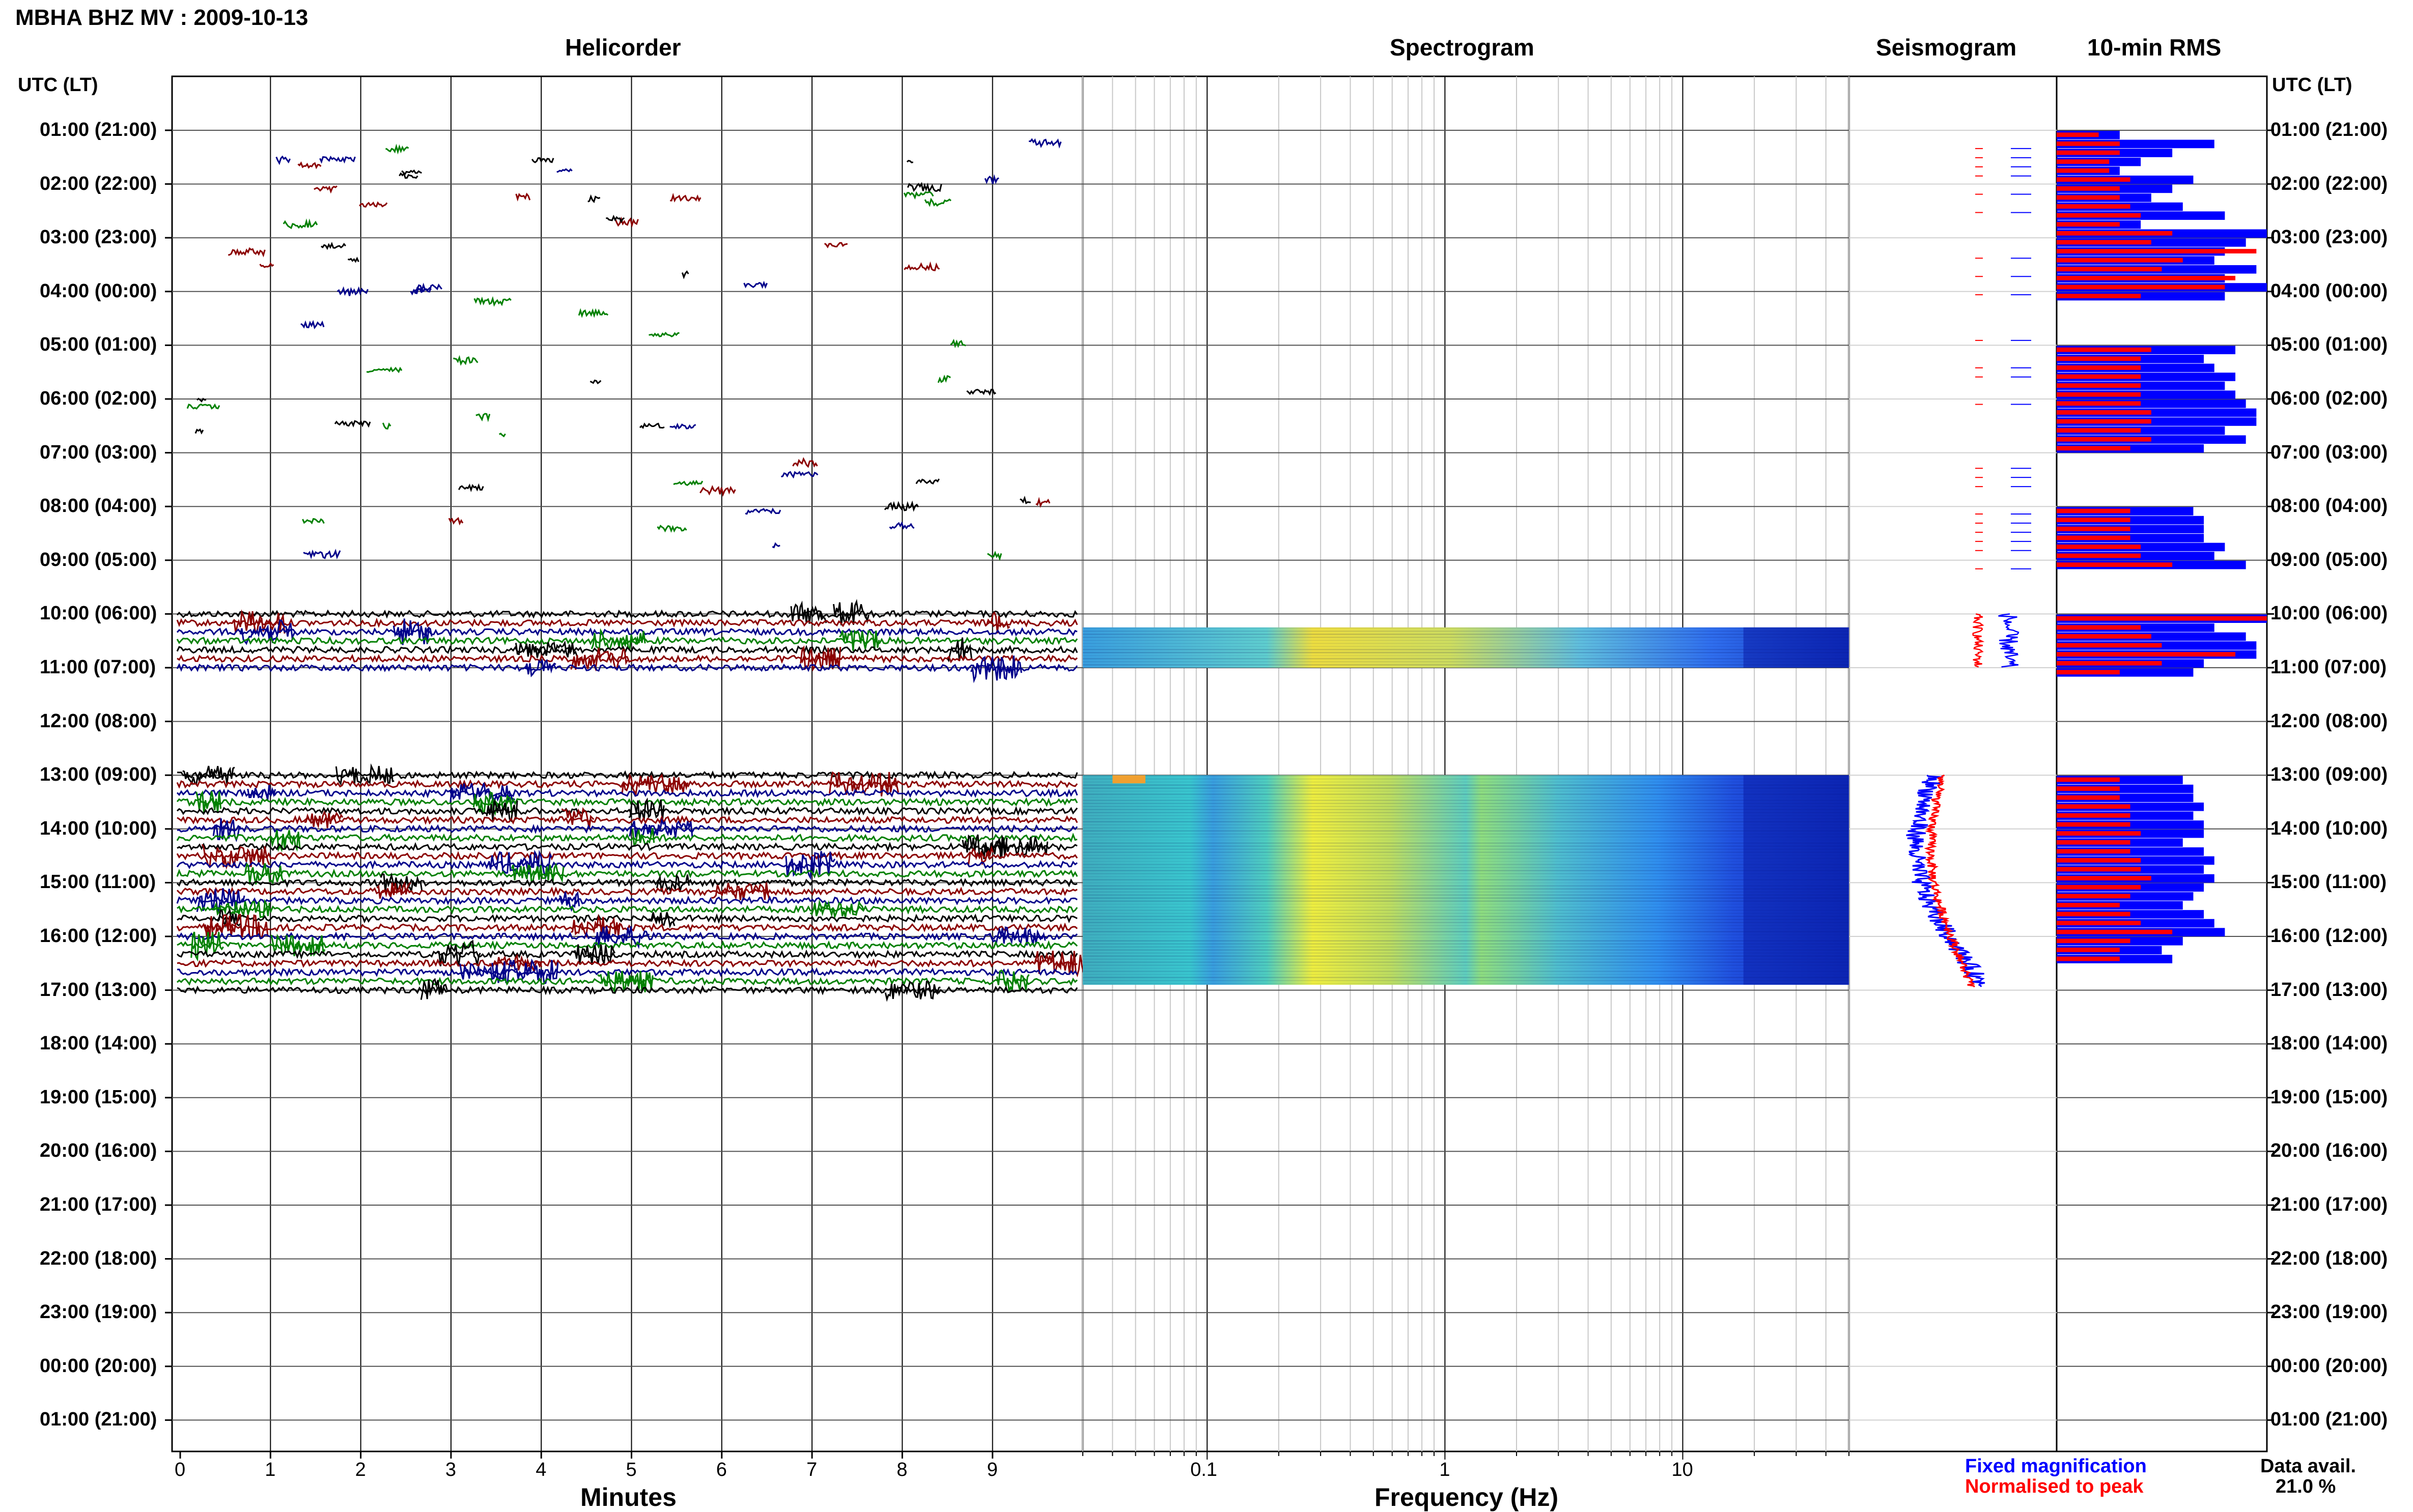 The width and height of the screenshot is (2413, 1512). What do you see at coordinates (98, 1097) in the screenshot?
I see `row-label-left: 19:00 (15:00)` at bounding box center [98, 1097].